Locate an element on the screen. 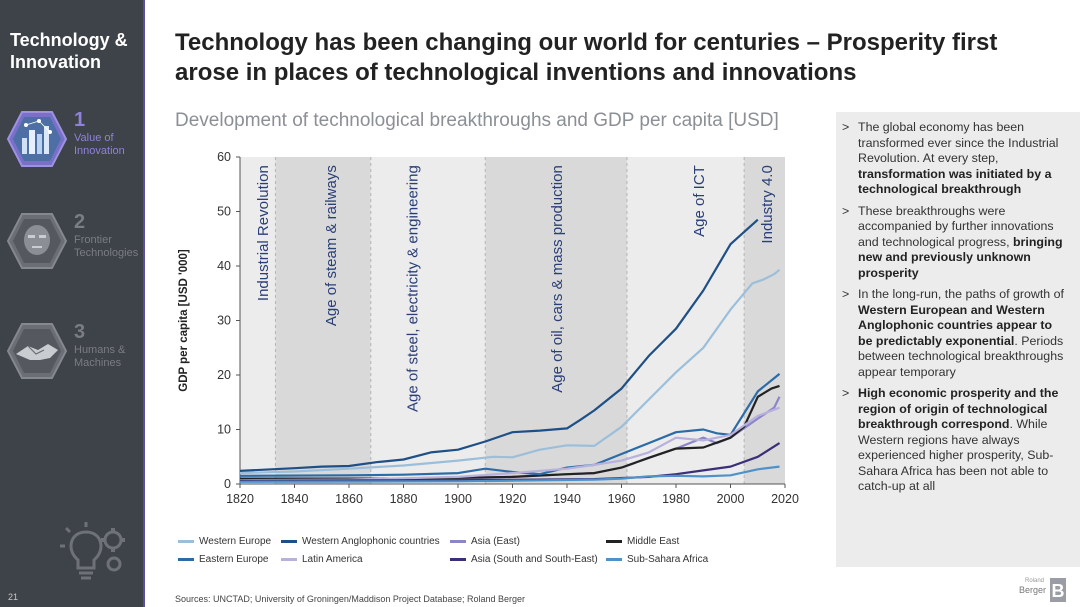 This screenshot has height=607, width=1080. sidebar-item-label: Humans & Machines is located at coordinates (100, 356).